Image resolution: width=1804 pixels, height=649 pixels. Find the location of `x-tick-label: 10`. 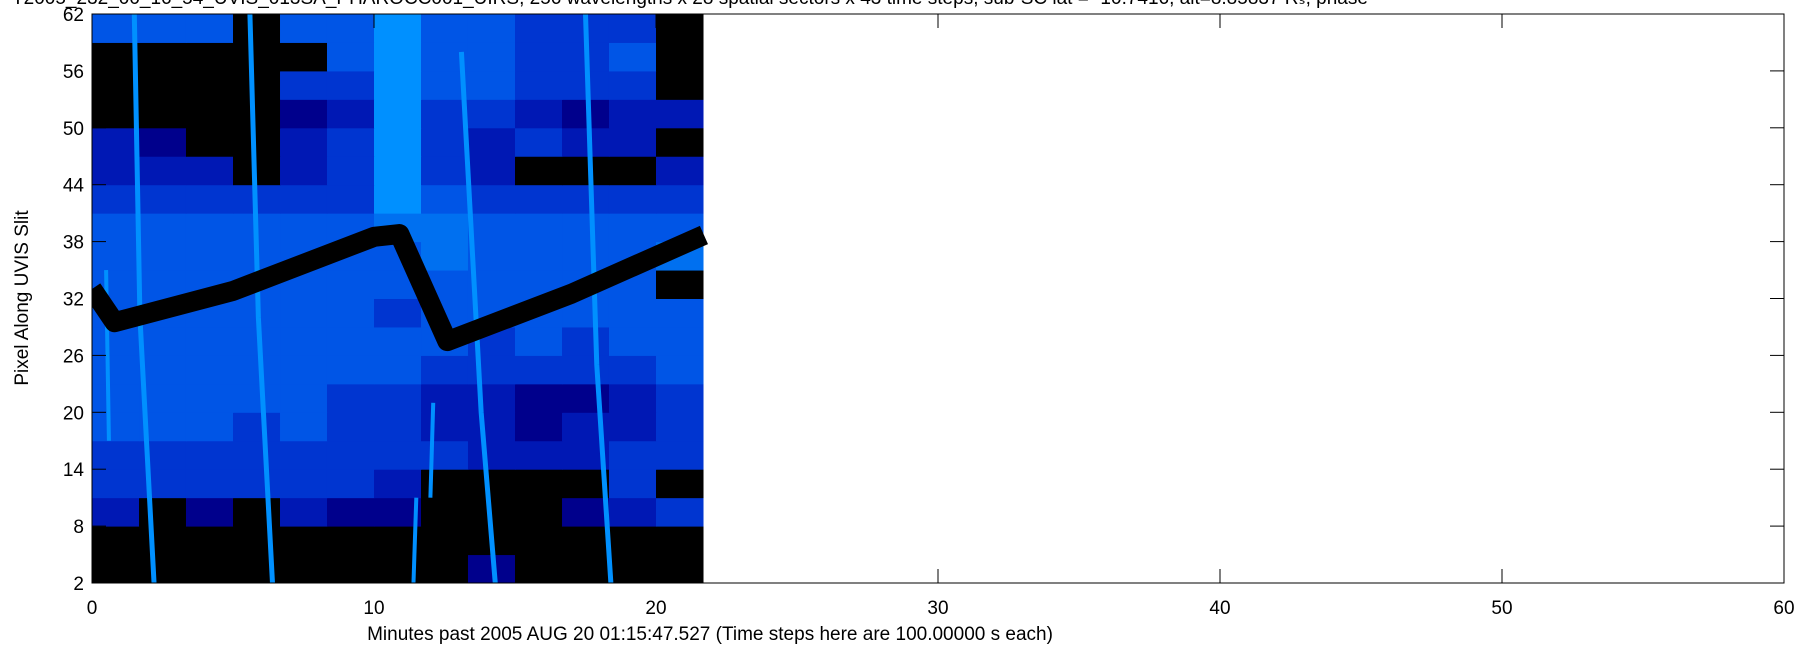

x-tick-label: 10 is located at coordinates (373, 608).